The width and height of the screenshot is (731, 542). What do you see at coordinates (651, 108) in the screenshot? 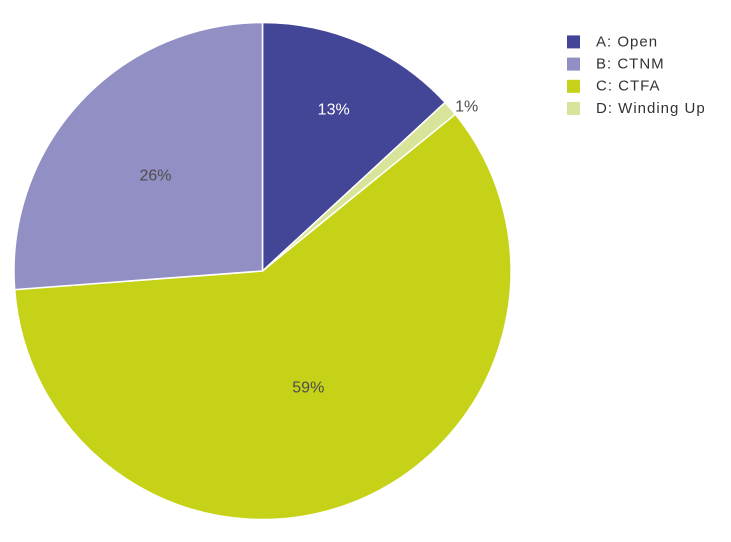
I see `svg-text: D: Winding Up` at bounding box center [651, 108].